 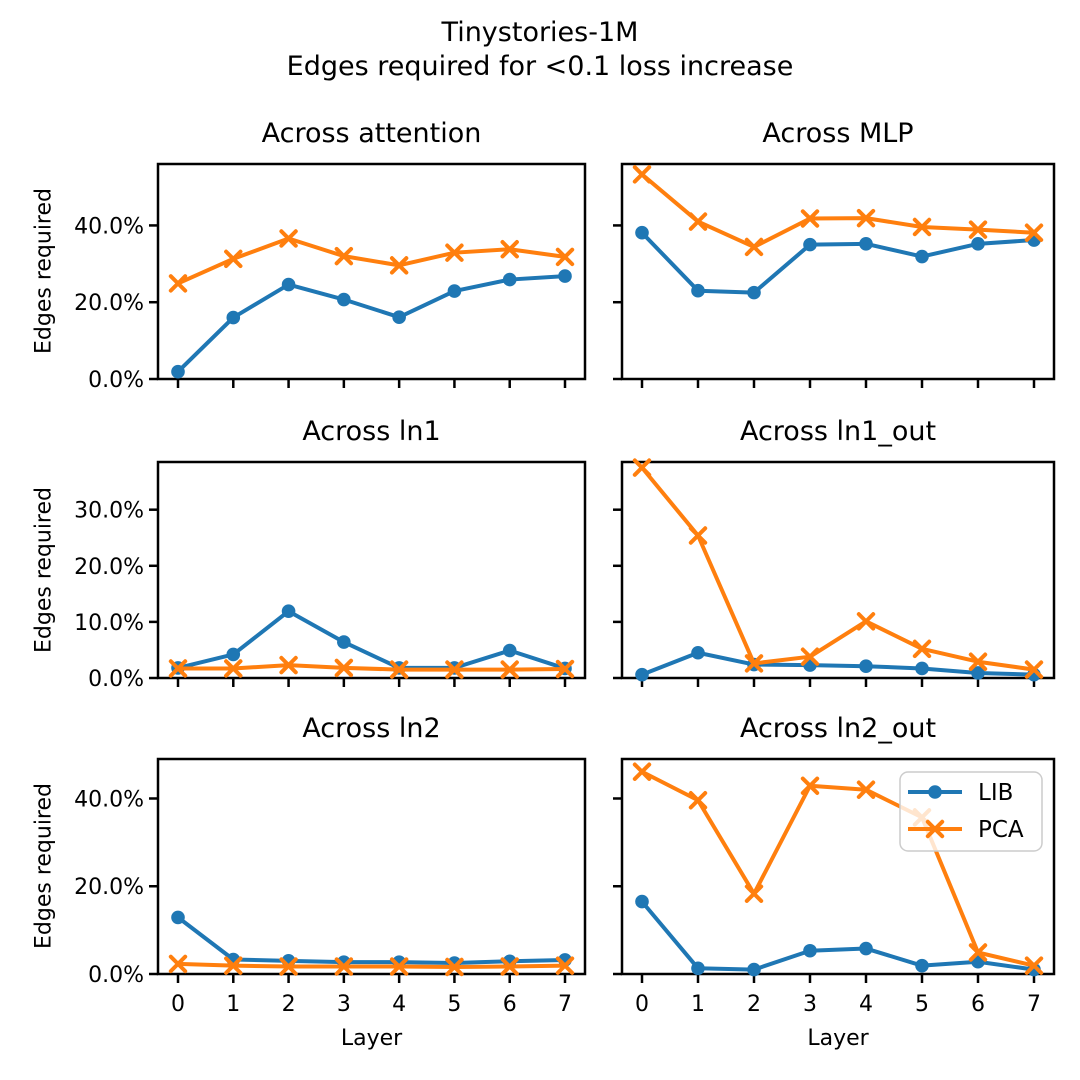 What do you see at coordinates (109, 511) in the screenshot?
I see `y-tick-label: 30.0%` at bounding box center [109, 511].